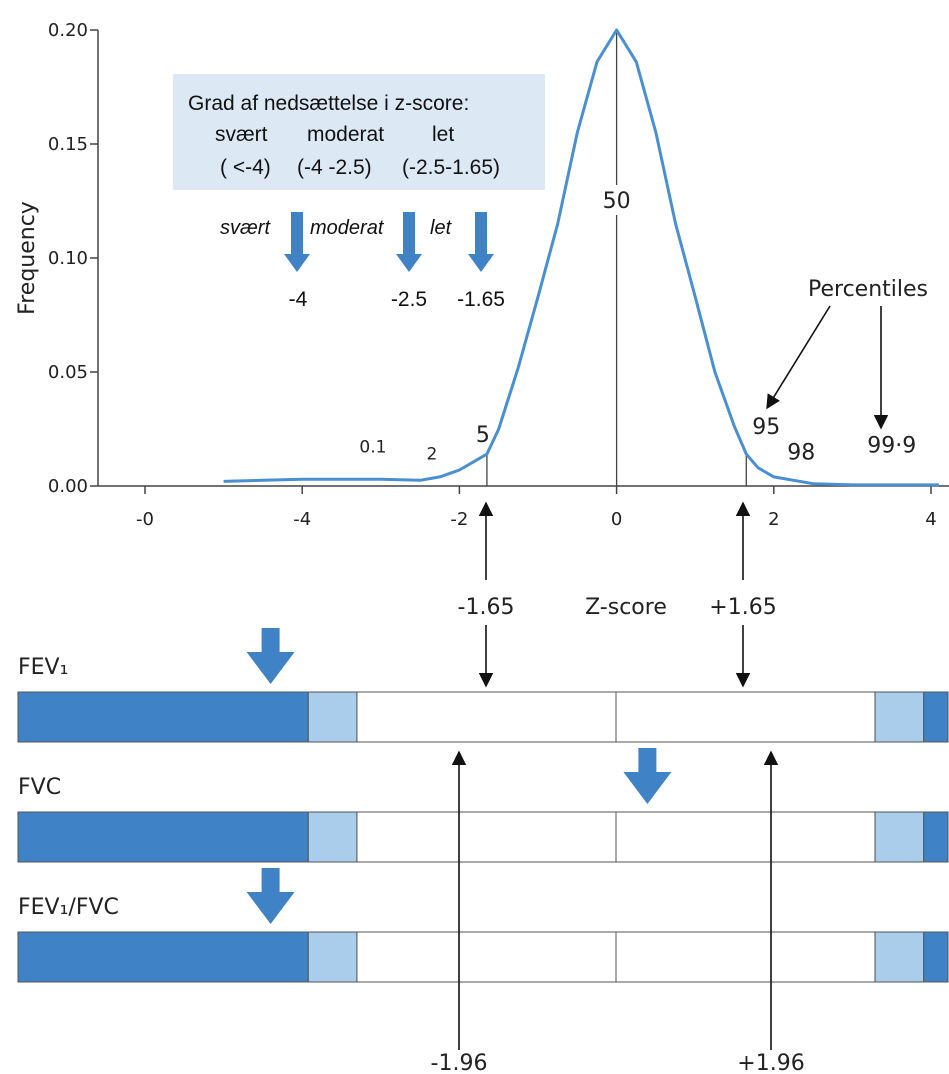 The height and width of the screenshot is (1074, 949). Describe the element at coordinates (773, 519) in the screenshot. I see `x-tick-label: 2` at that location.